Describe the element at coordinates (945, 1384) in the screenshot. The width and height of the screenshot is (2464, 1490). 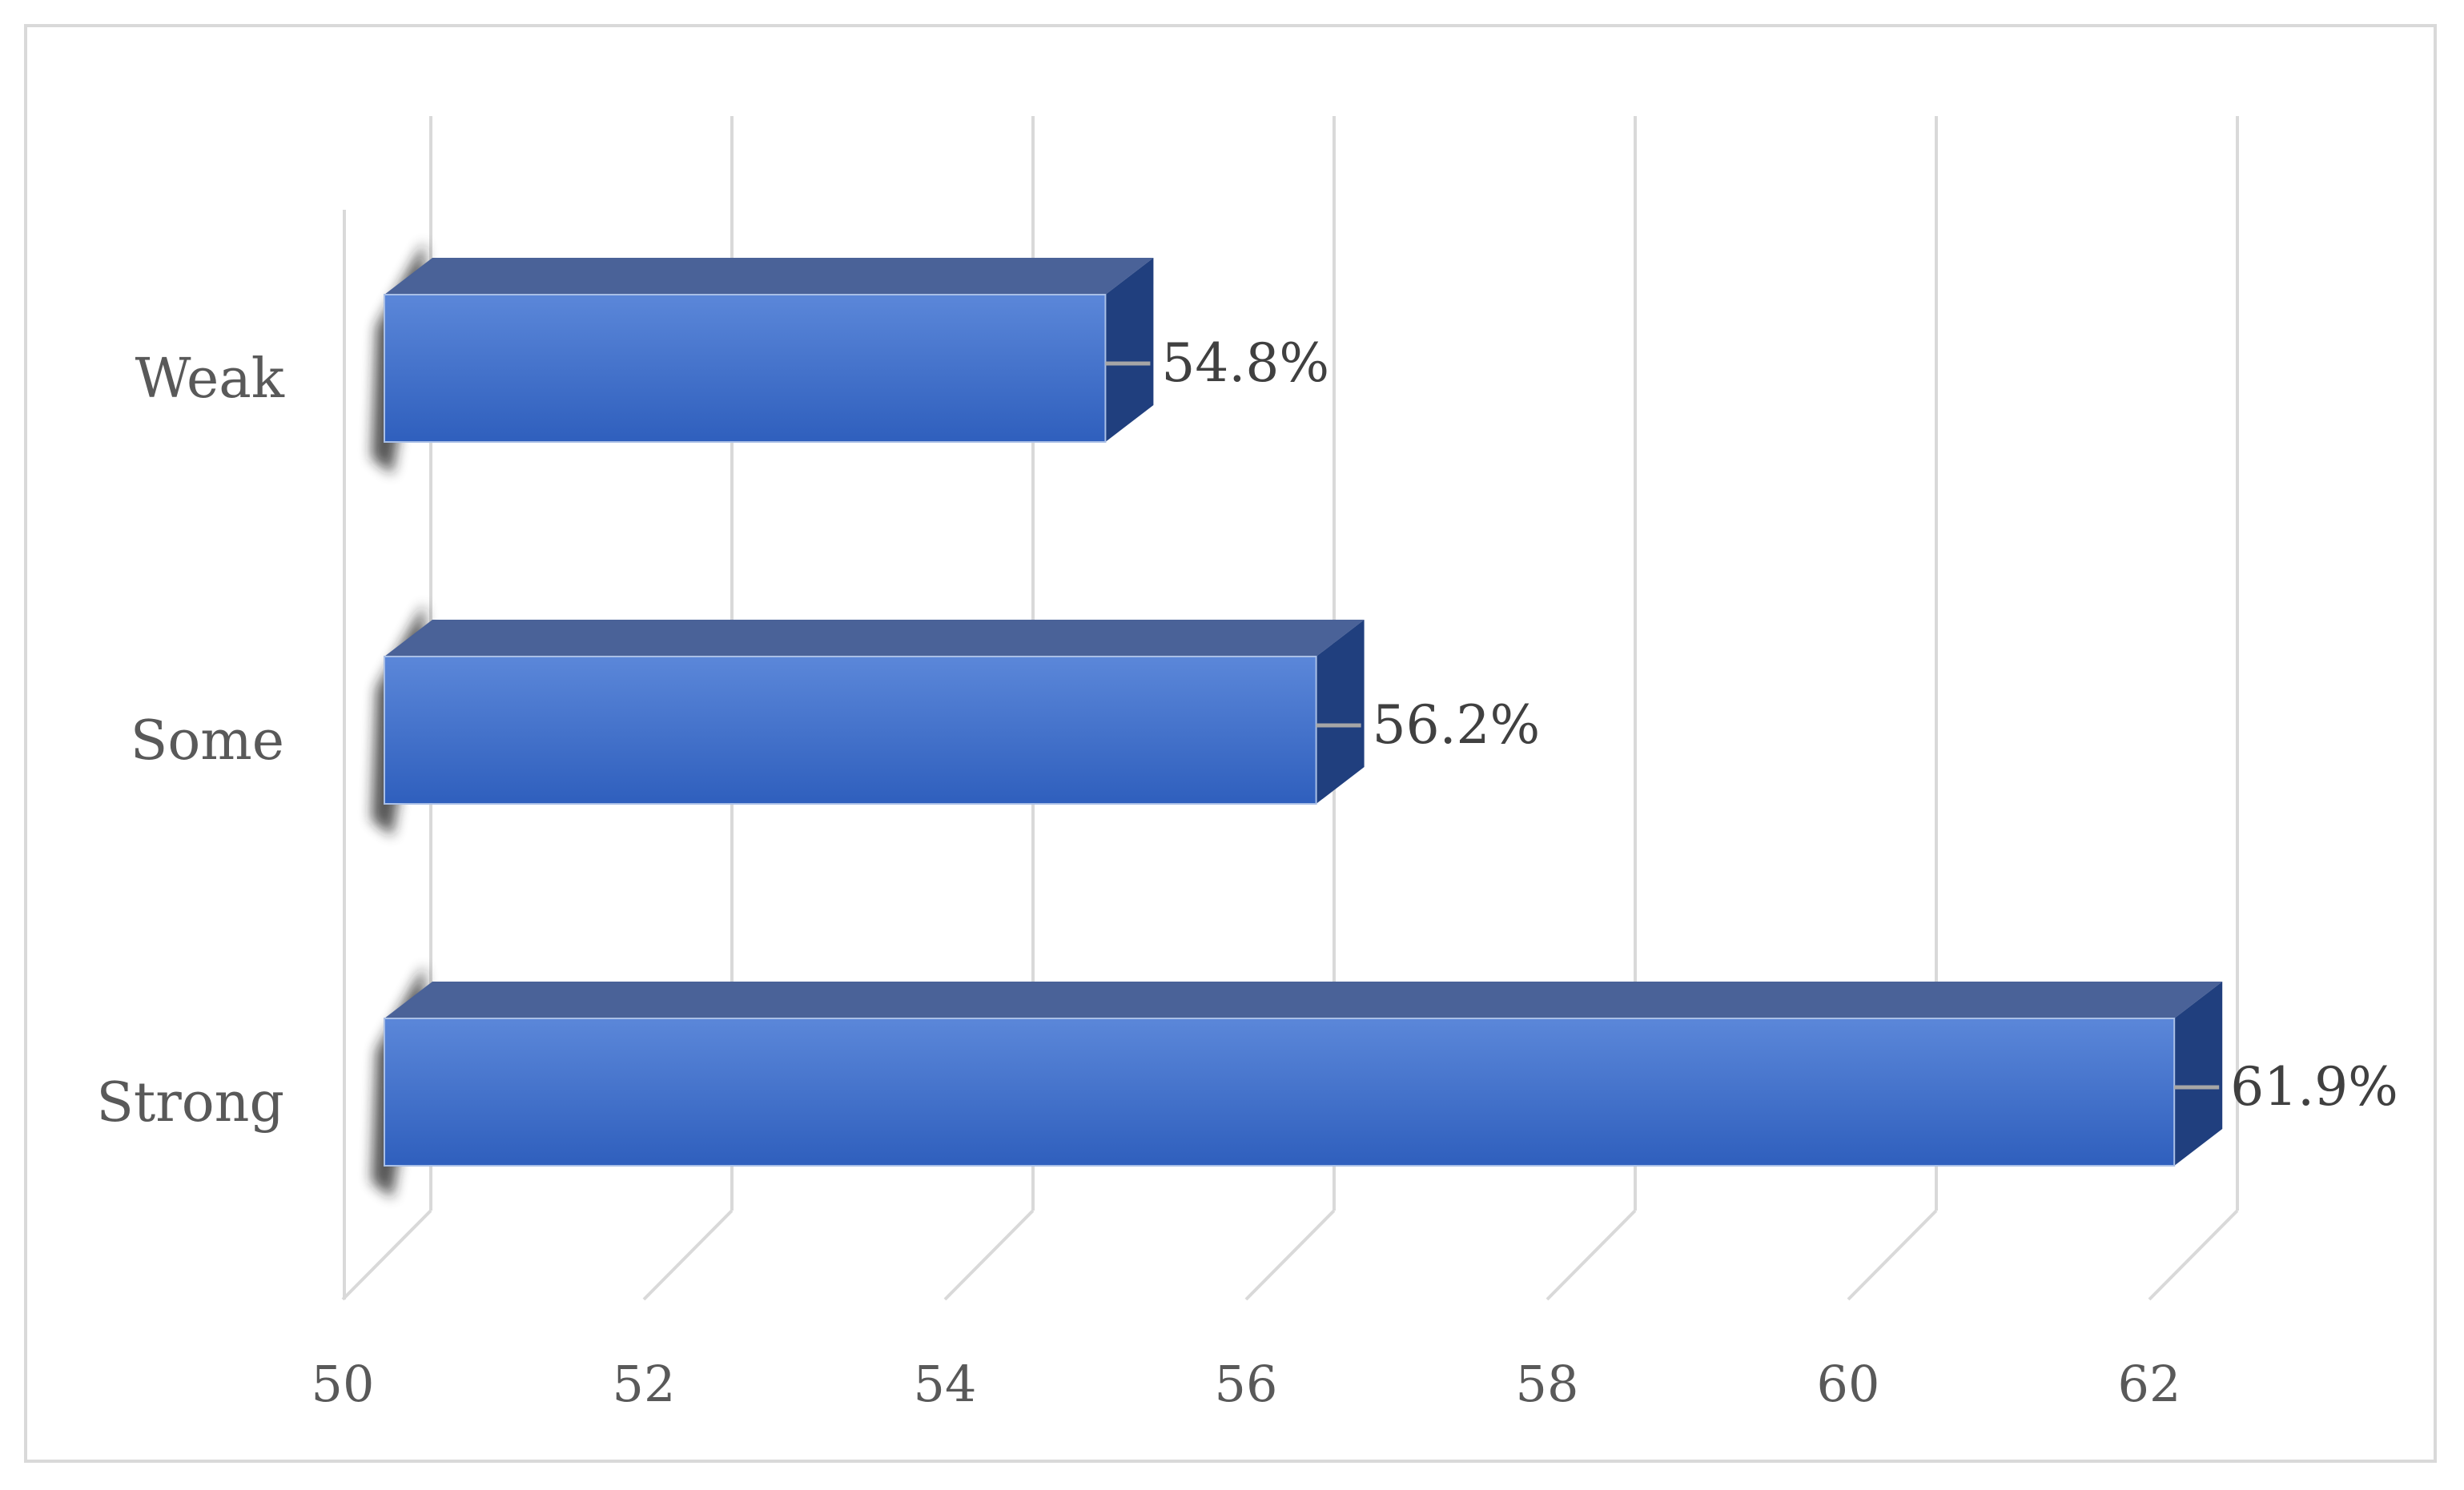
I see `x-tick-label: 54` at that location.